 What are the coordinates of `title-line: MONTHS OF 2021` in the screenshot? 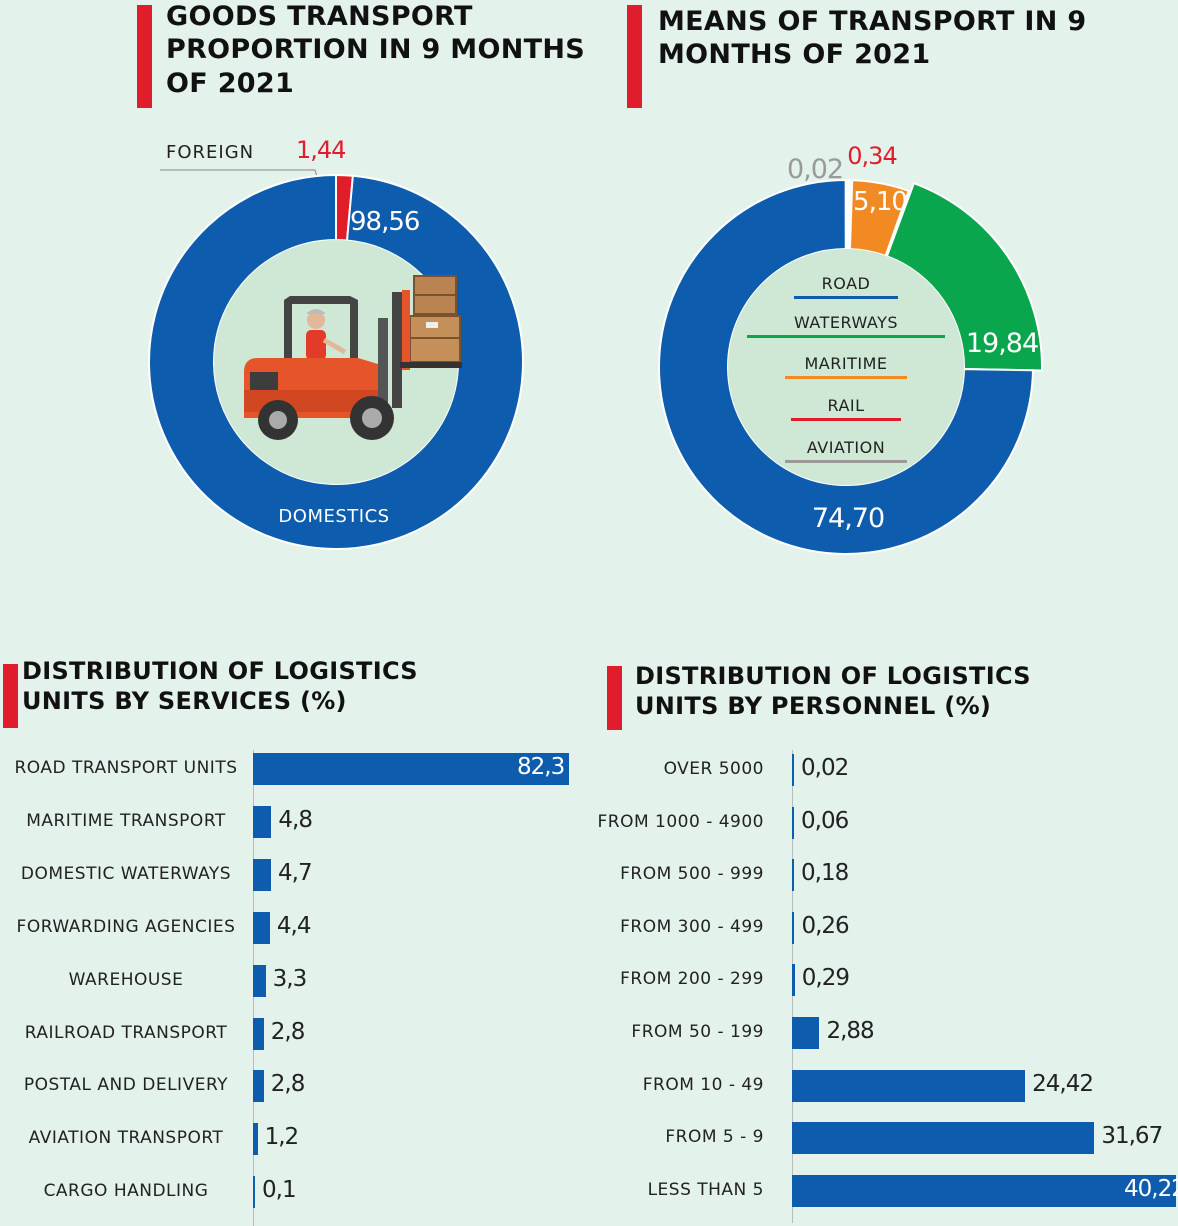 It's located at (872, 54).